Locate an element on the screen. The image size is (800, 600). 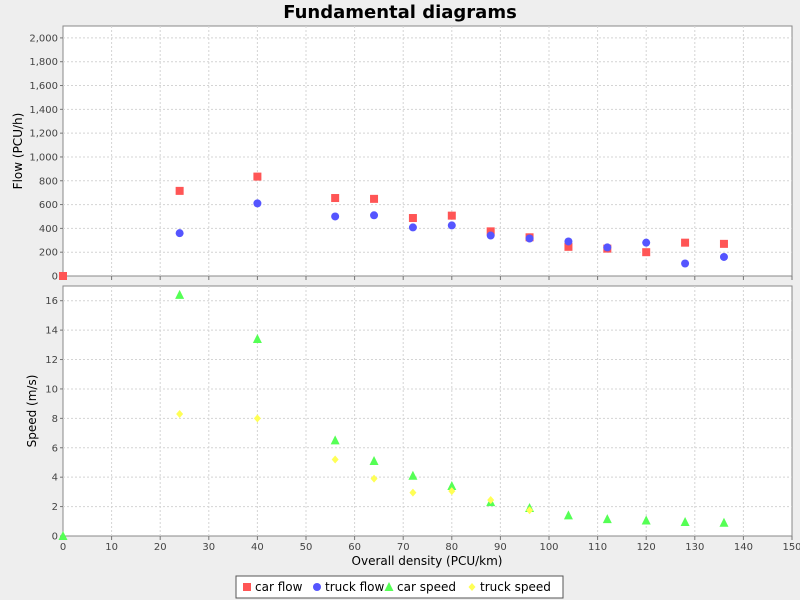
flow-y-tick-label: 1,400 is located at coordinates (43, 110).